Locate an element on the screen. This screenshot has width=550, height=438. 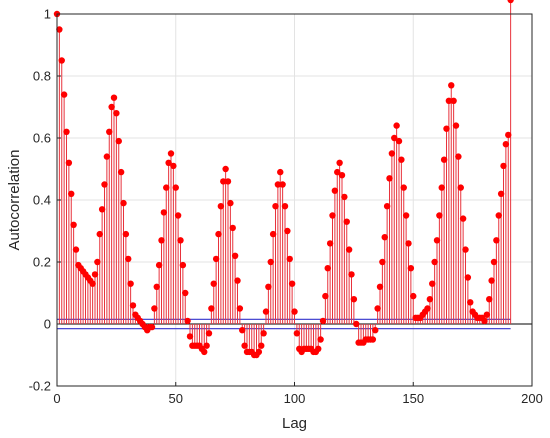
x-axis-label: Lag is located at coordinates (294, 423).